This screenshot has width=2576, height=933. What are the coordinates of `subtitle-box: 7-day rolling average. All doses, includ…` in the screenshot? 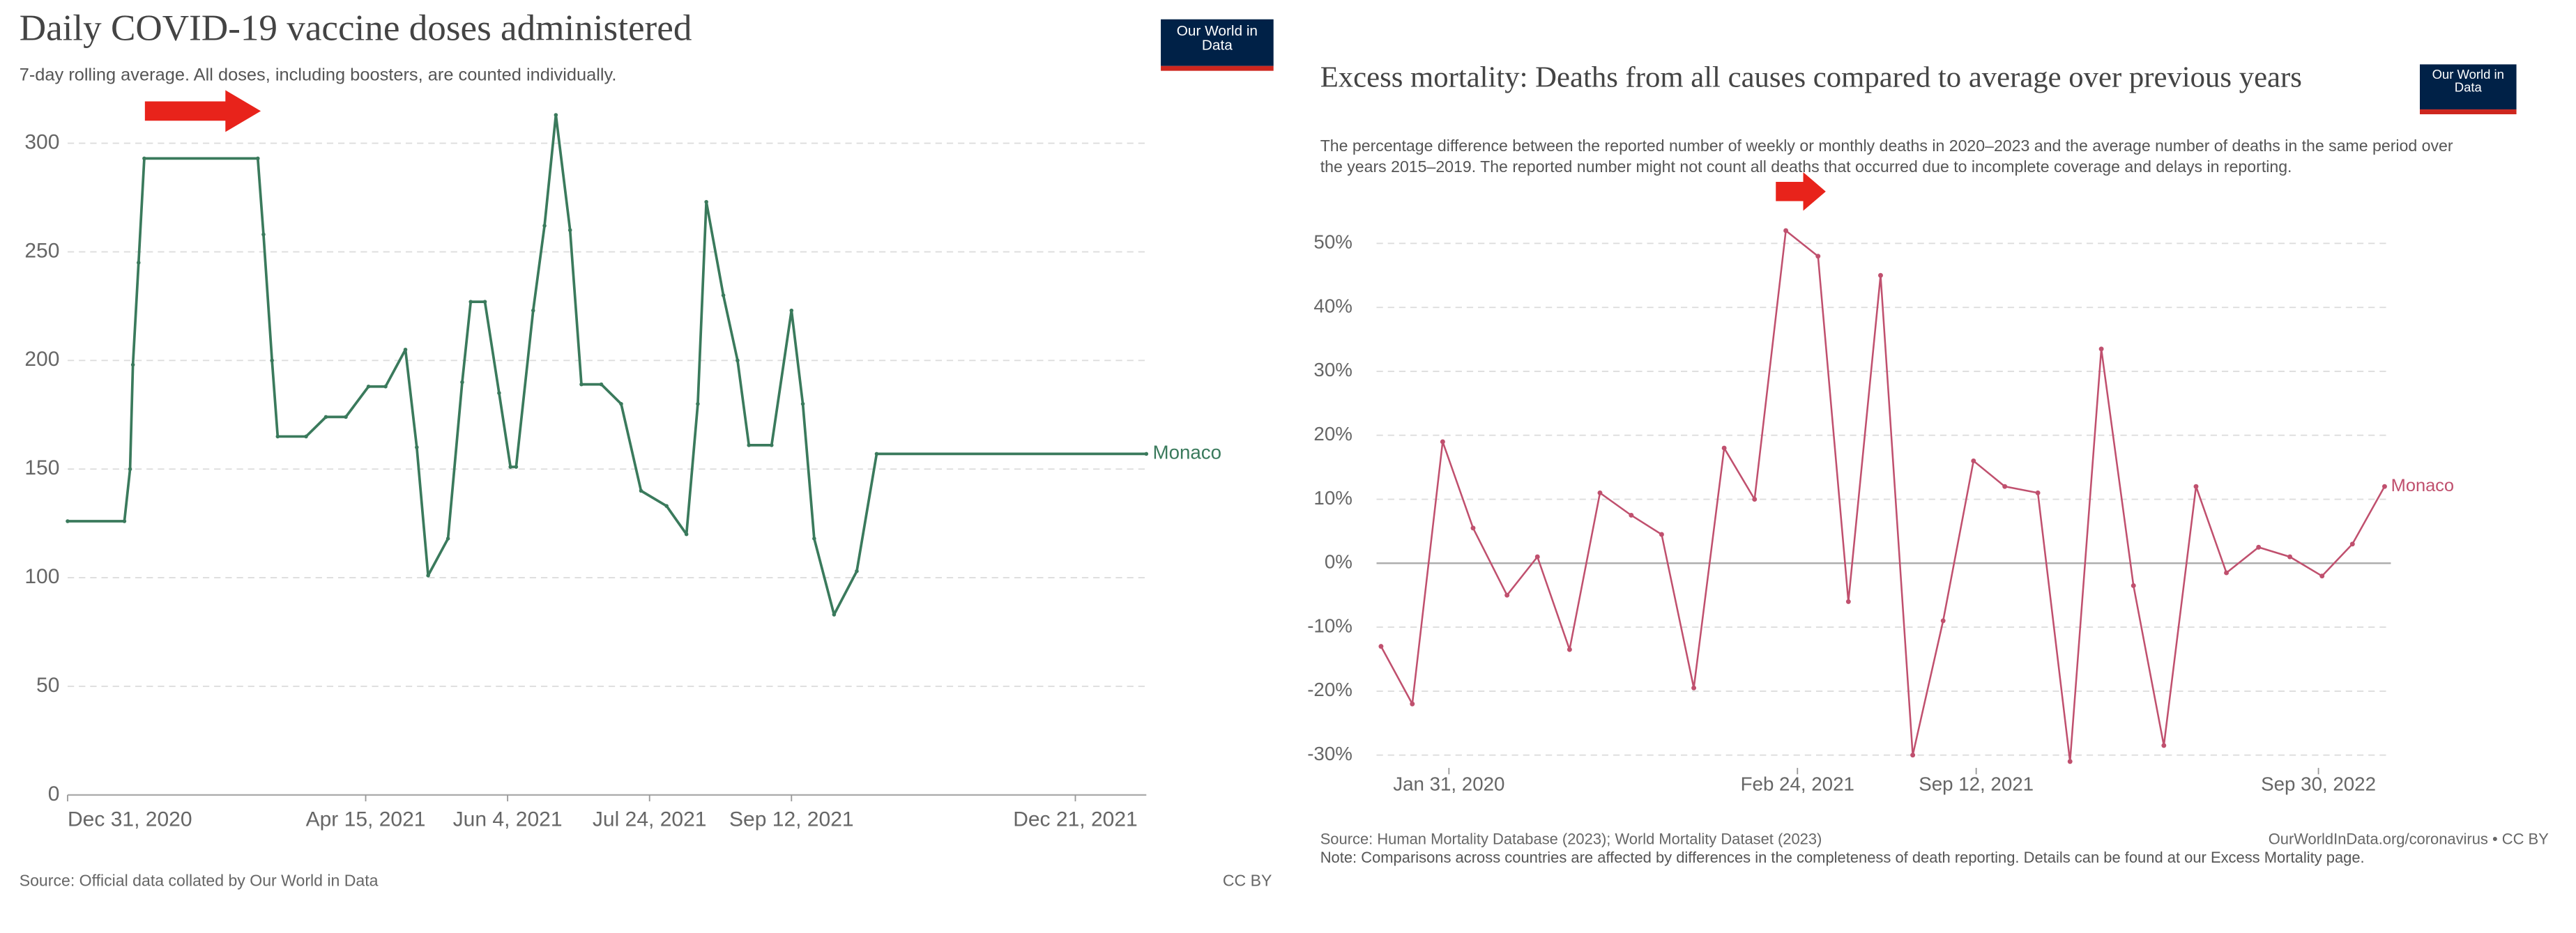 It's located at (318, 75).